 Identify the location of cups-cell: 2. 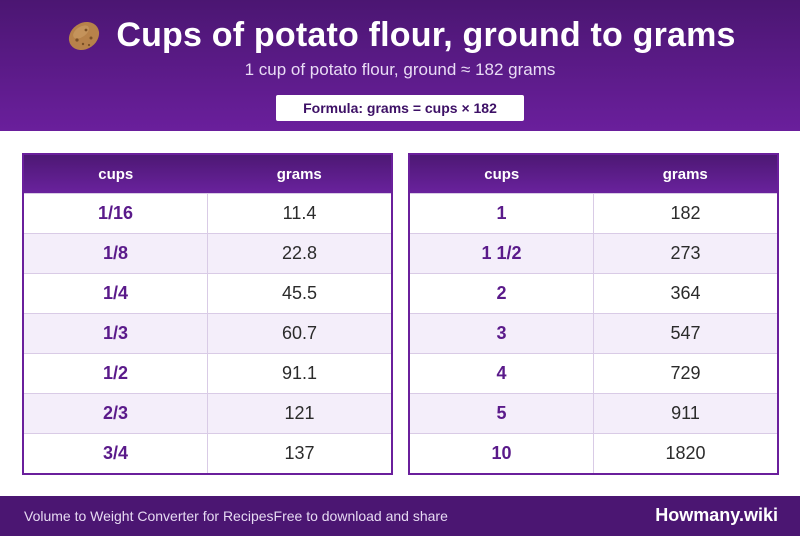
(502, 293).